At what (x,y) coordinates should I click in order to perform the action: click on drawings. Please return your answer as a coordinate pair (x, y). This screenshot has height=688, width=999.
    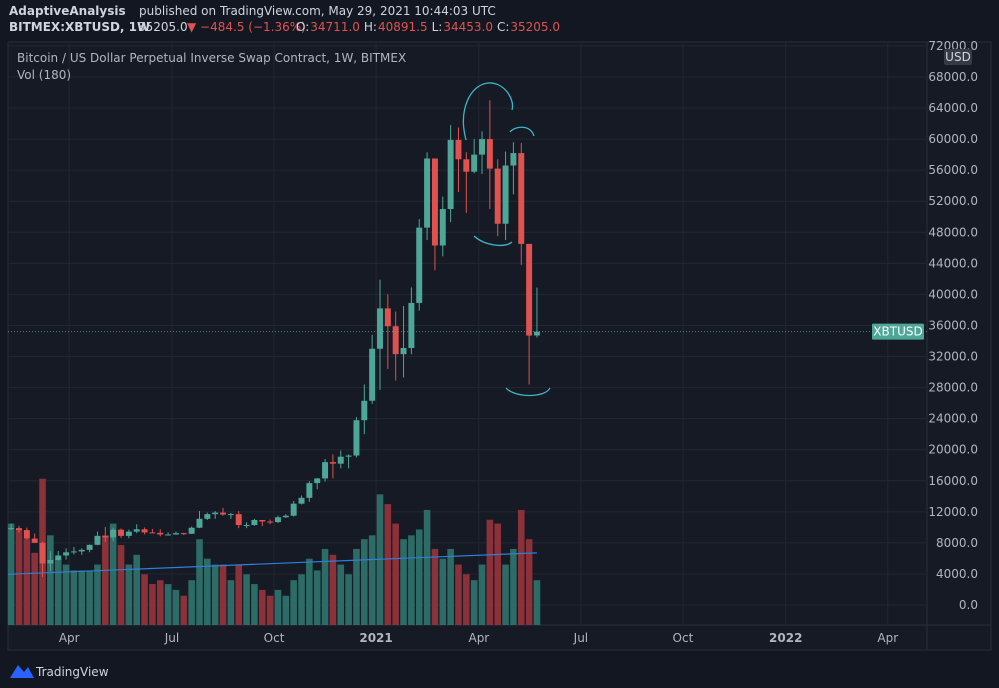
    Looking at the image, I should click on (506, 239).